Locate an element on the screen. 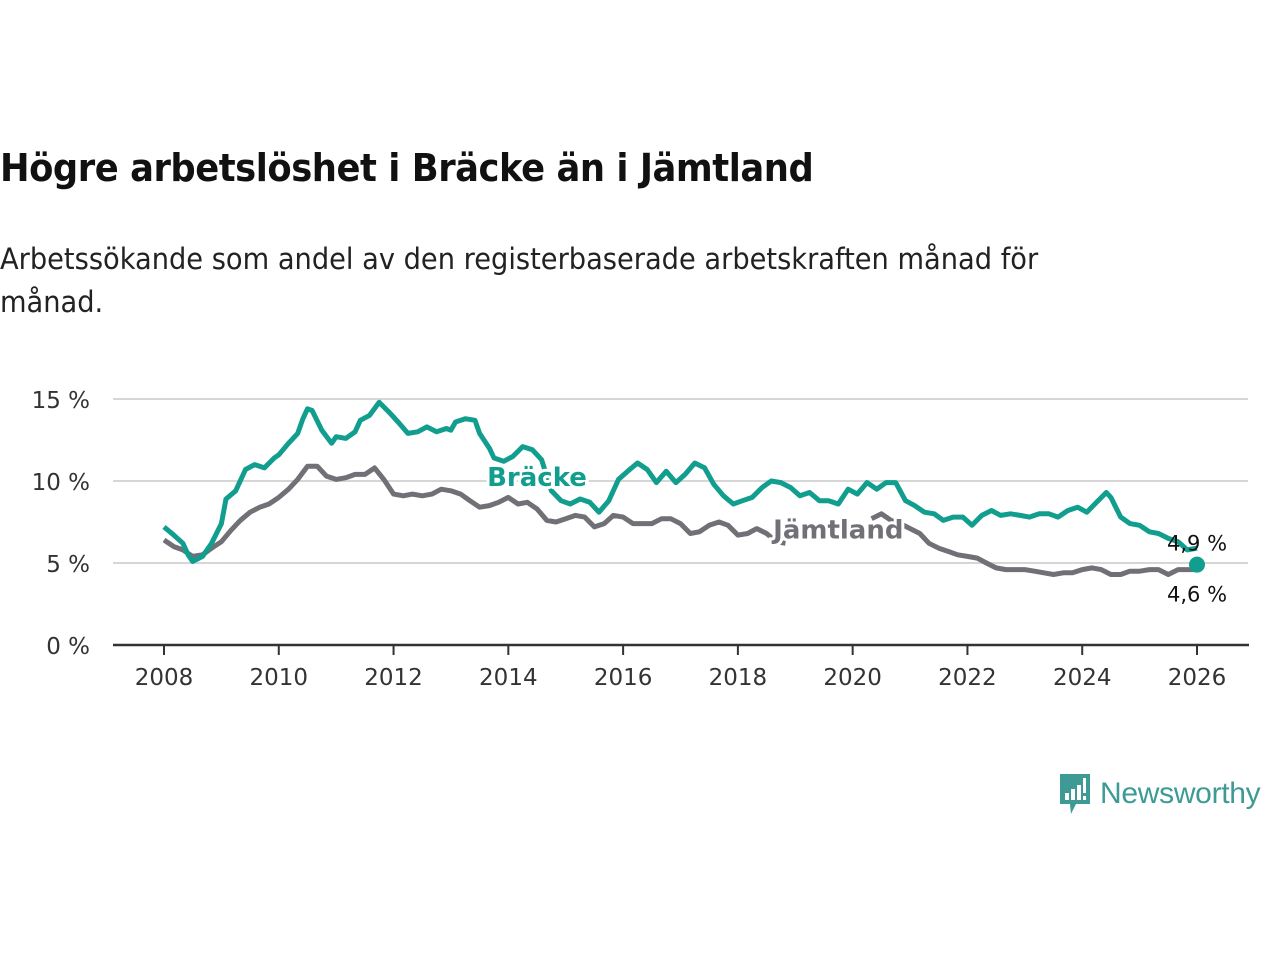 The height and width of the screenshot is (960, 1280). end-value-label: 4,6 % is located at coordinates (1197, 595).